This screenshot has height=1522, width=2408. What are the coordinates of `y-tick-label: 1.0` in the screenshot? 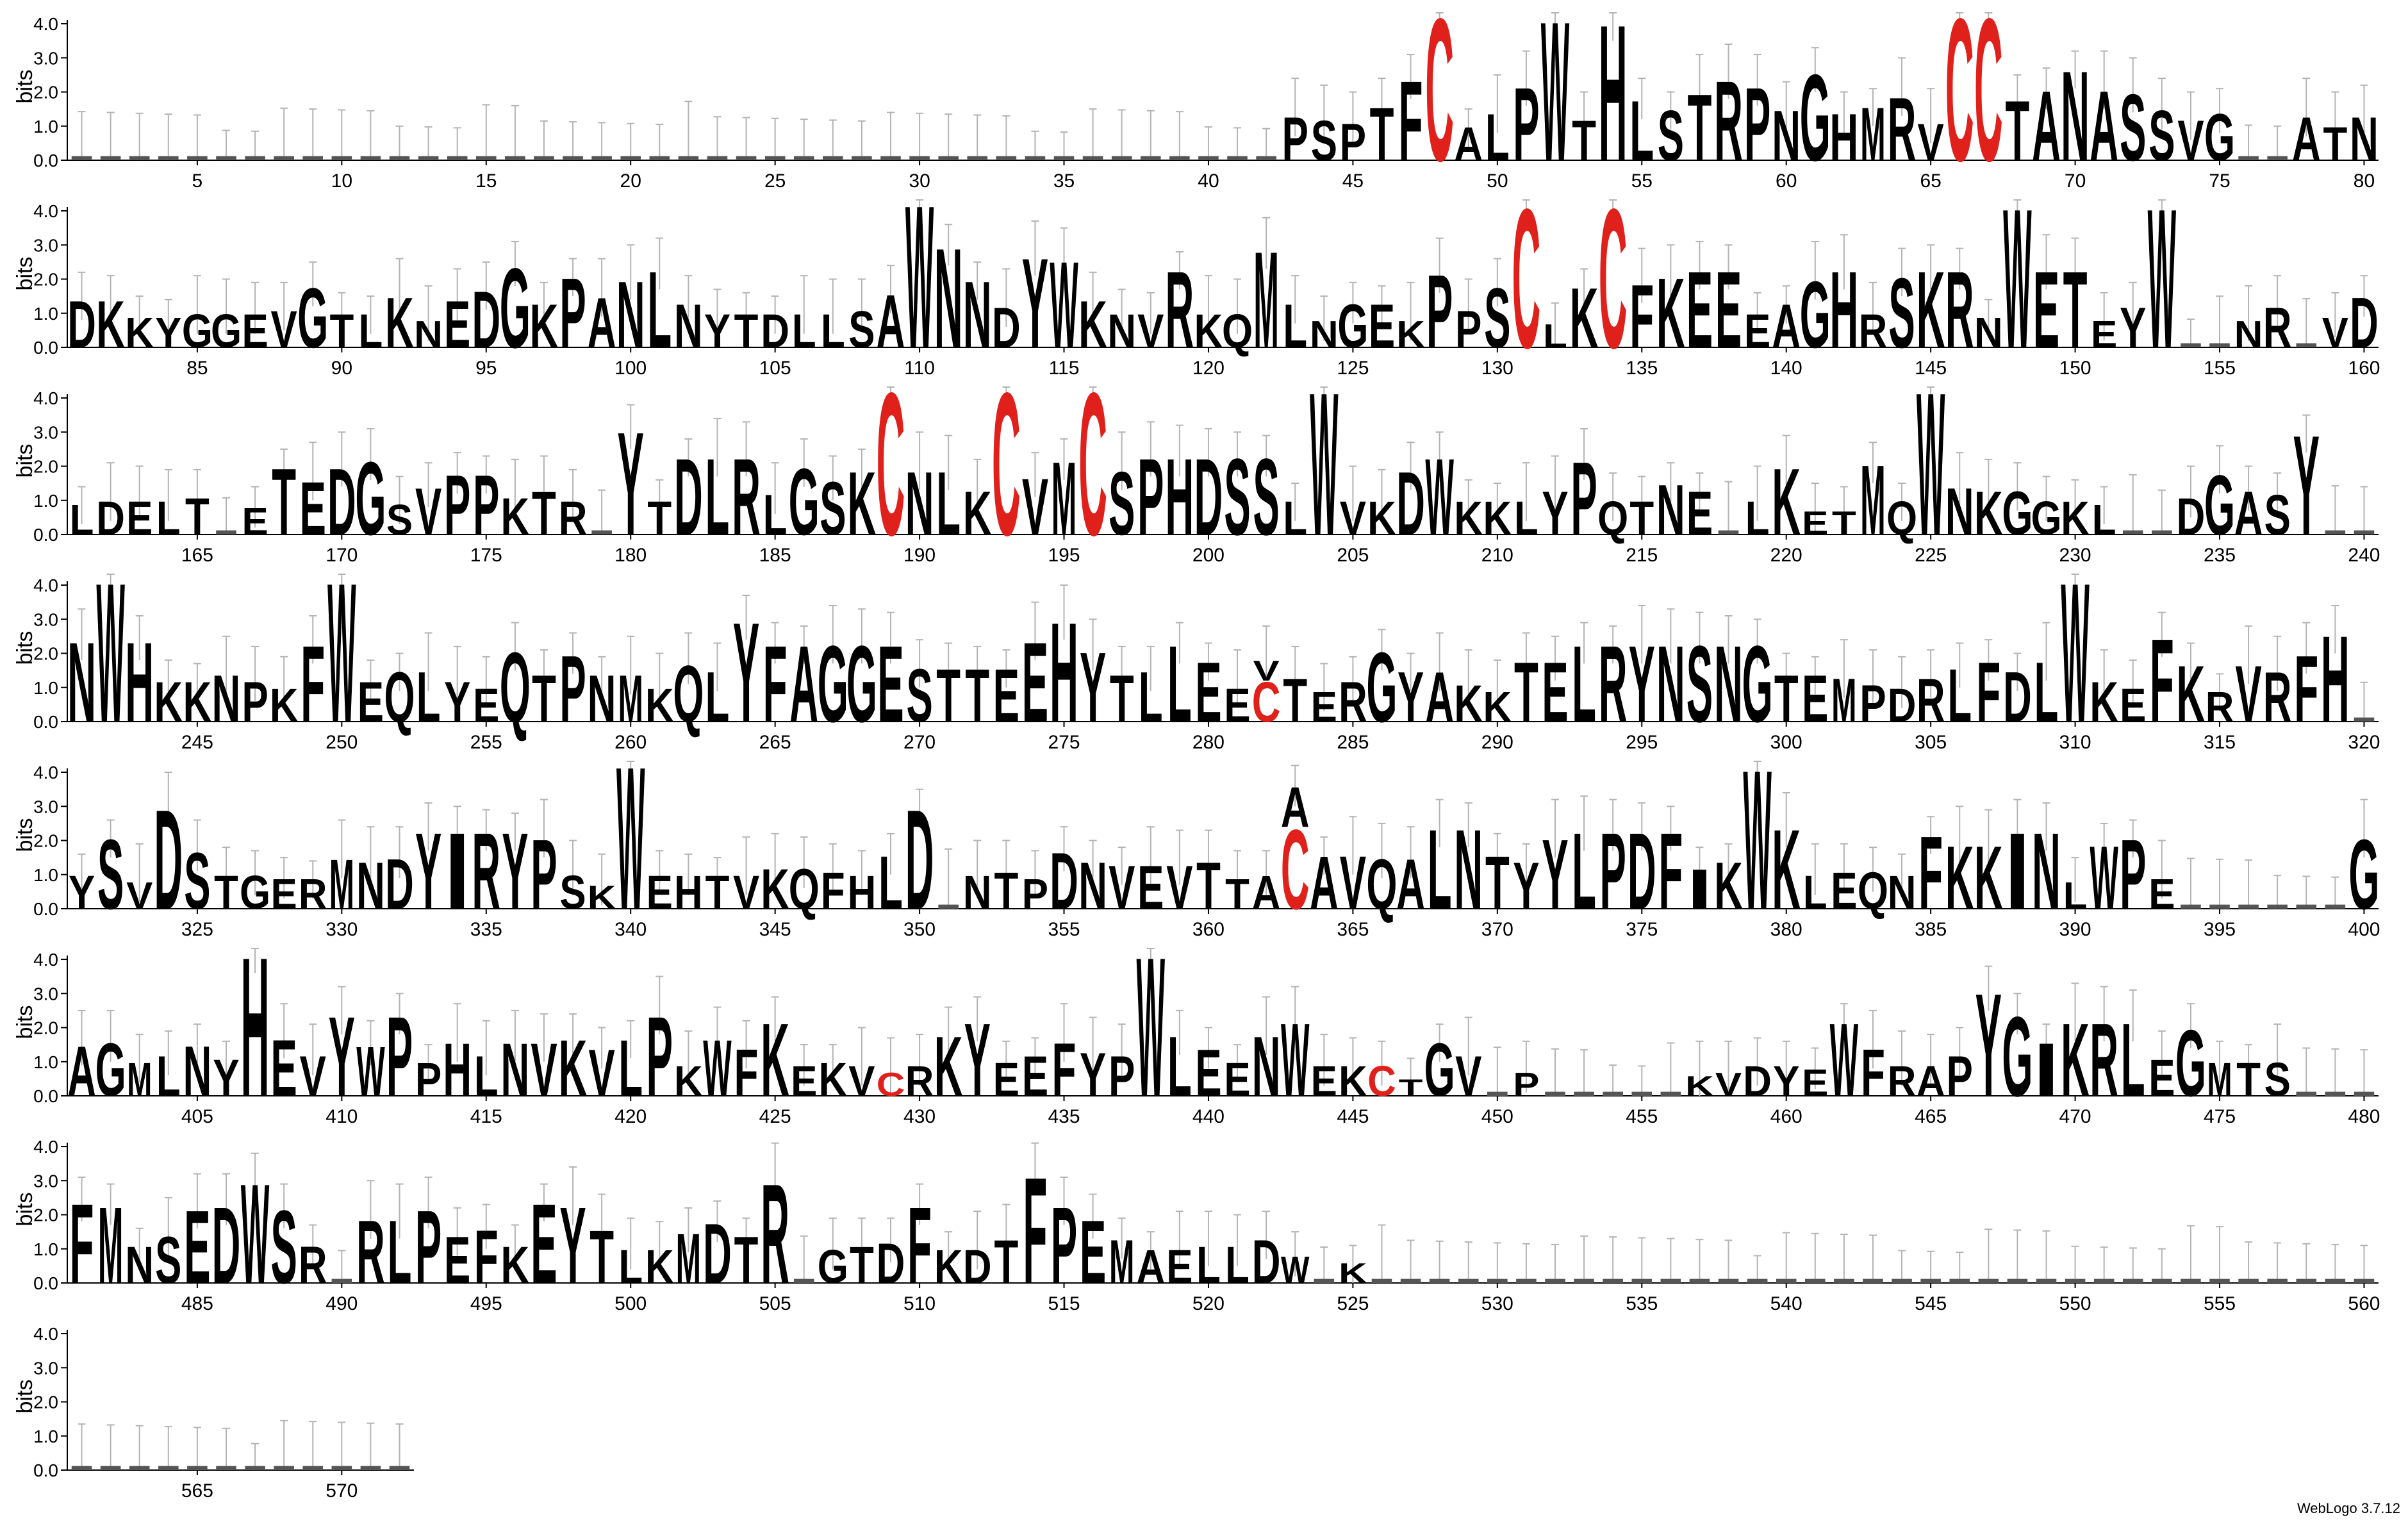 It's located at (45, 875).